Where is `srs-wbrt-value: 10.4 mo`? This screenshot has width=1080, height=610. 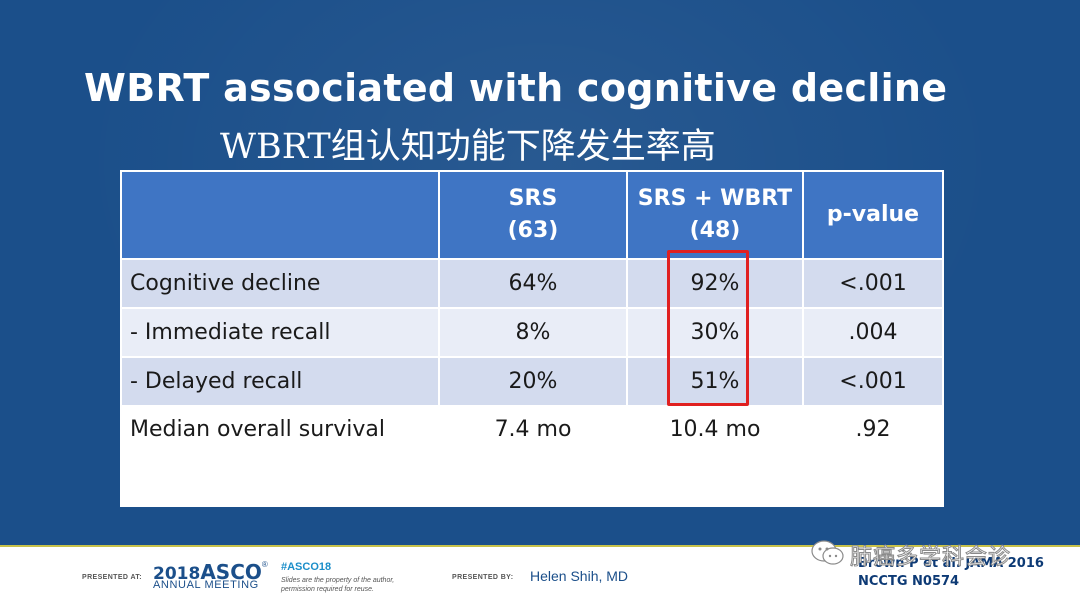 srs-wbrt-value: 10.4 mo is located at coordinates (715, 456).